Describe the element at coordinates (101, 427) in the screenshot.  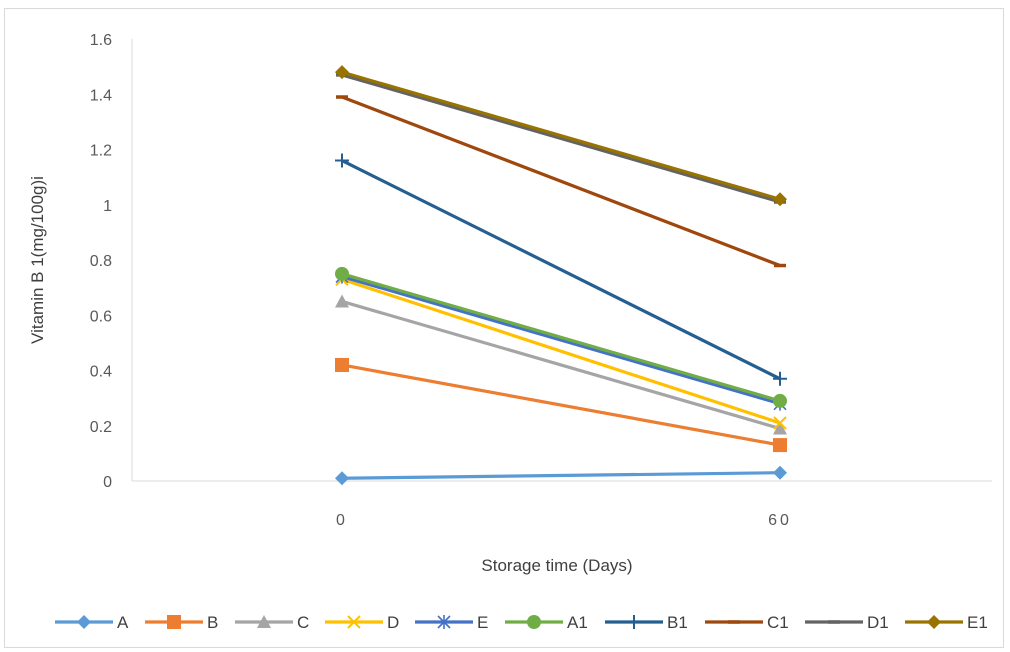
I see `y-tick-label: 0.2` at that location.